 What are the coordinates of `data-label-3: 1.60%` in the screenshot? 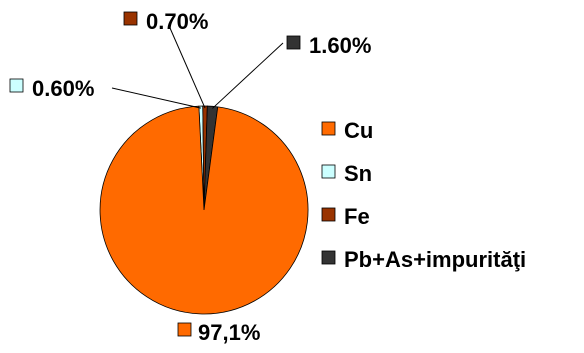 It's located at (340, 45).